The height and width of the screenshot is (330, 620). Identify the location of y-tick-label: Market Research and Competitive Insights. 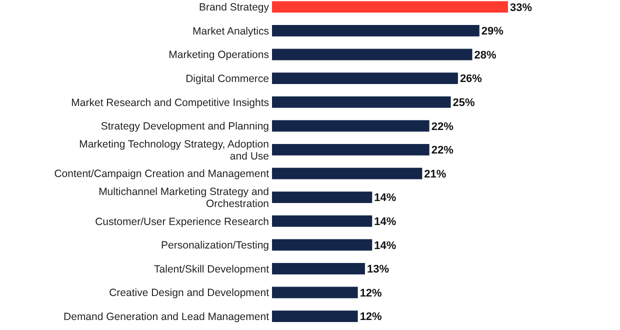
(170, 102).